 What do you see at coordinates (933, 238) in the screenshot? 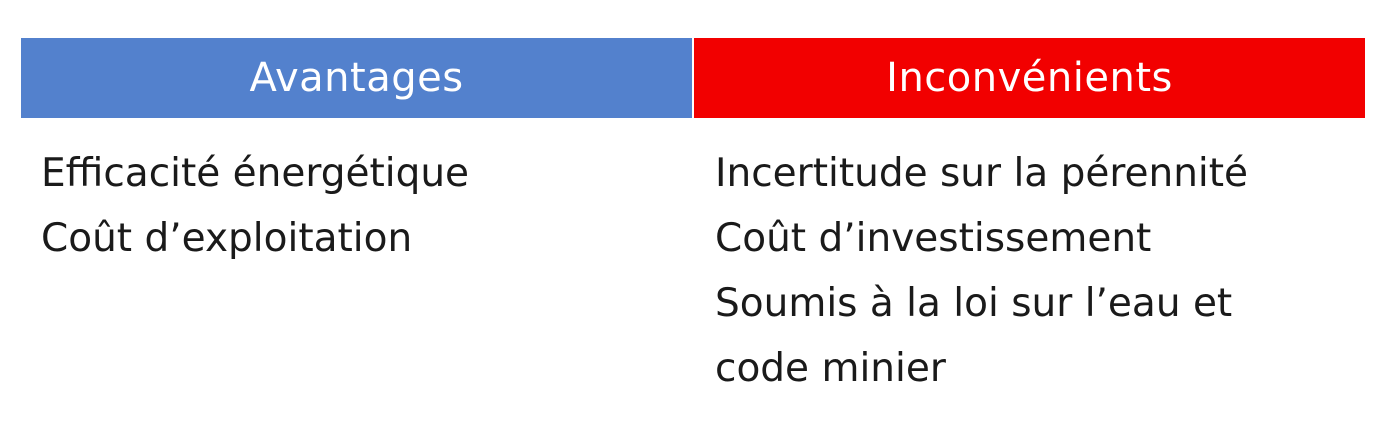
I see `disadvantage-item: Coût d’investissement` at bounding box center [933, 238].